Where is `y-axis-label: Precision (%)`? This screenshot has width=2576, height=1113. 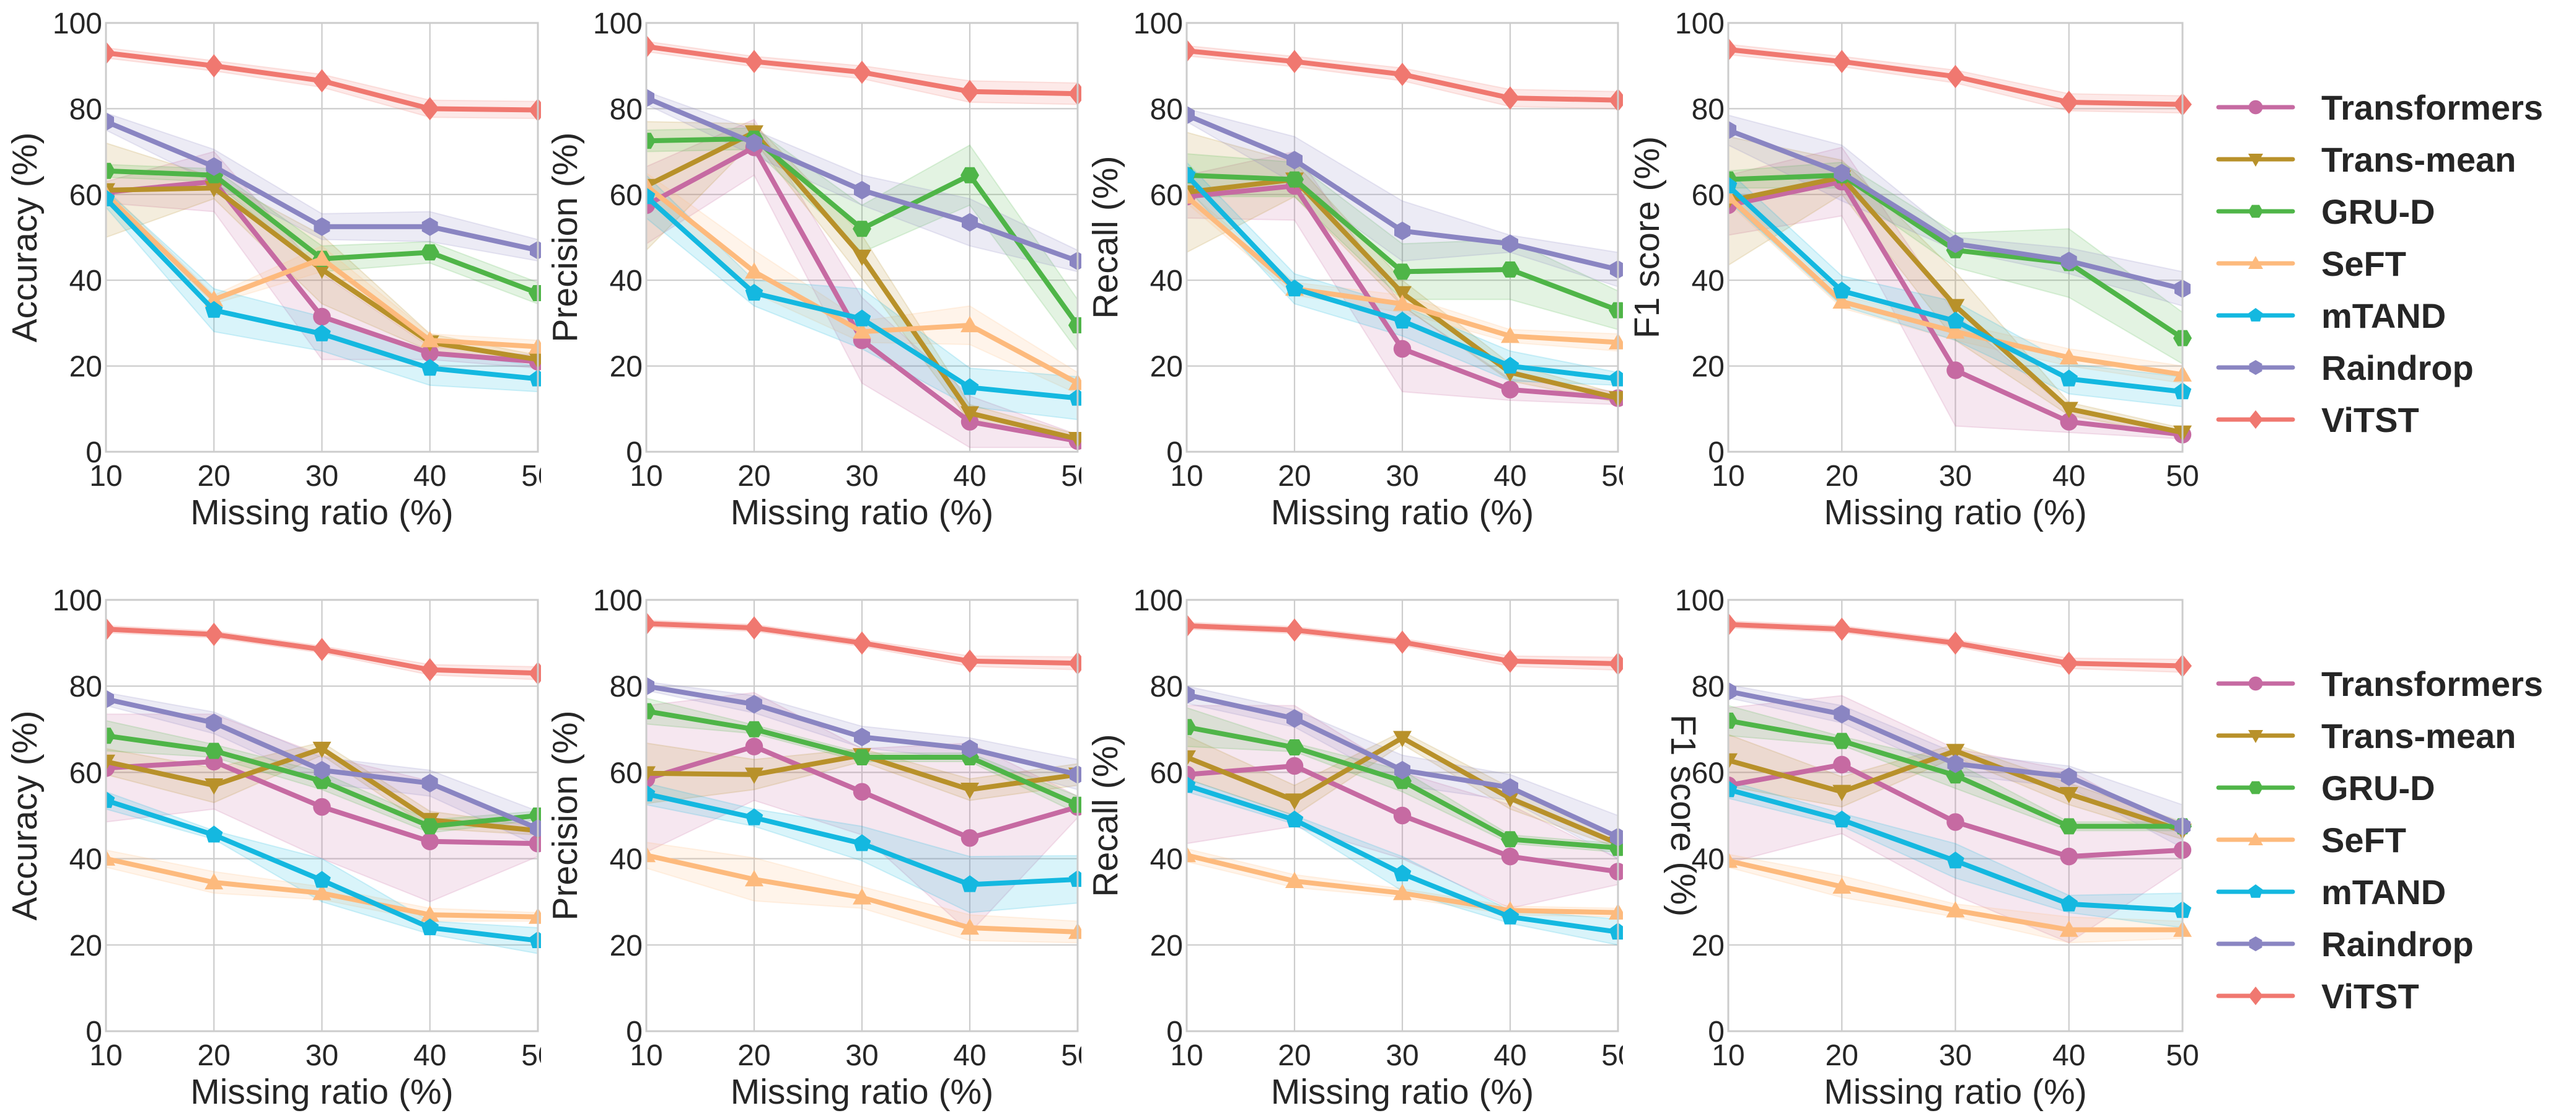
y-axis-label: Precision (%) is located at coordinates (565, 238).